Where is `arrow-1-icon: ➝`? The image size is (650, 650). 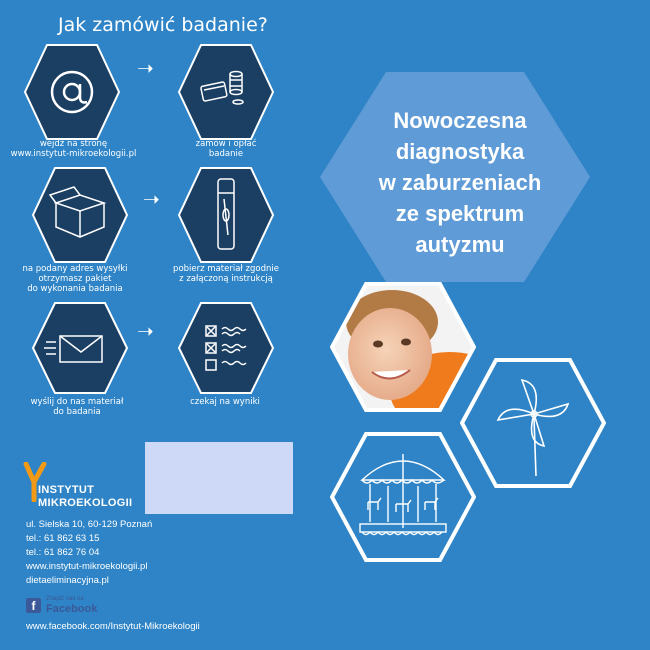
arrow-1-icon: ➝ is located at coordinates (145, 68).